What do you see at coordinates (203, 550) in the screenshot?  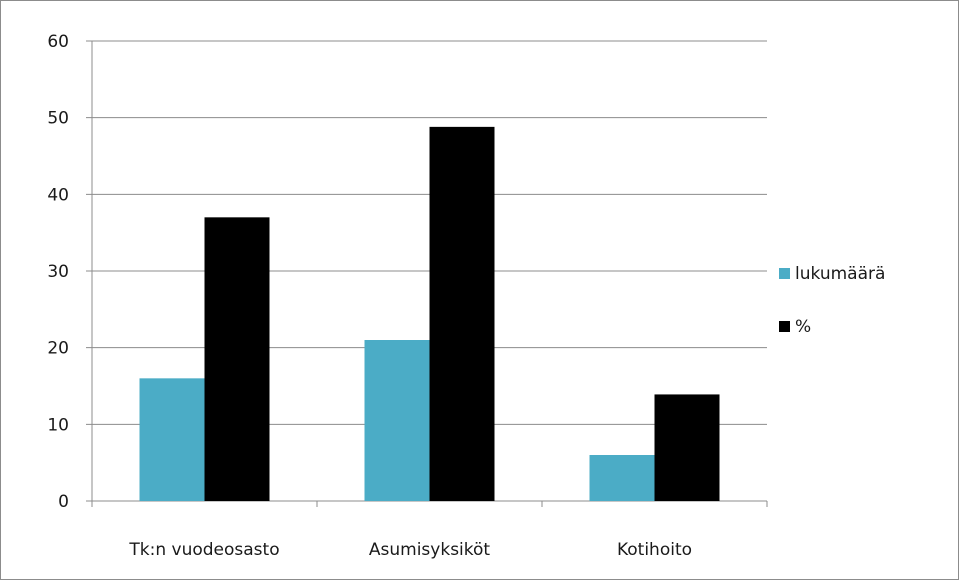 I see `x-category-label: Tk:n vuodeosasto` at bounding box center [203, 550].